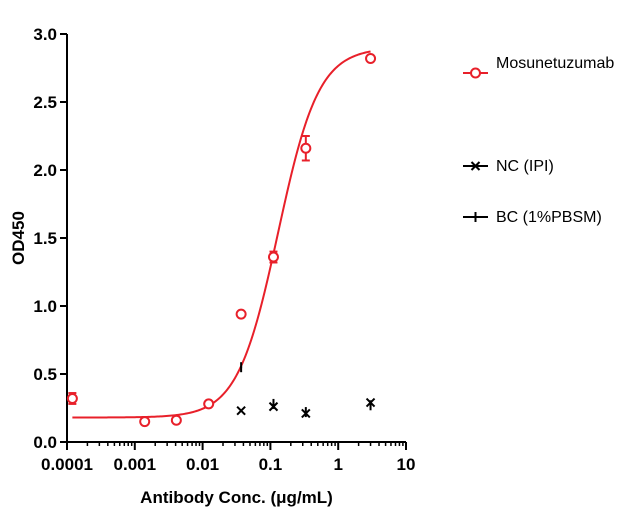 The height and width of the screenshot is (523, 636). Describe the element at coordinates (555, 63) in the screenshot. I see `legend-label: Mosunetuzumab` at that location.